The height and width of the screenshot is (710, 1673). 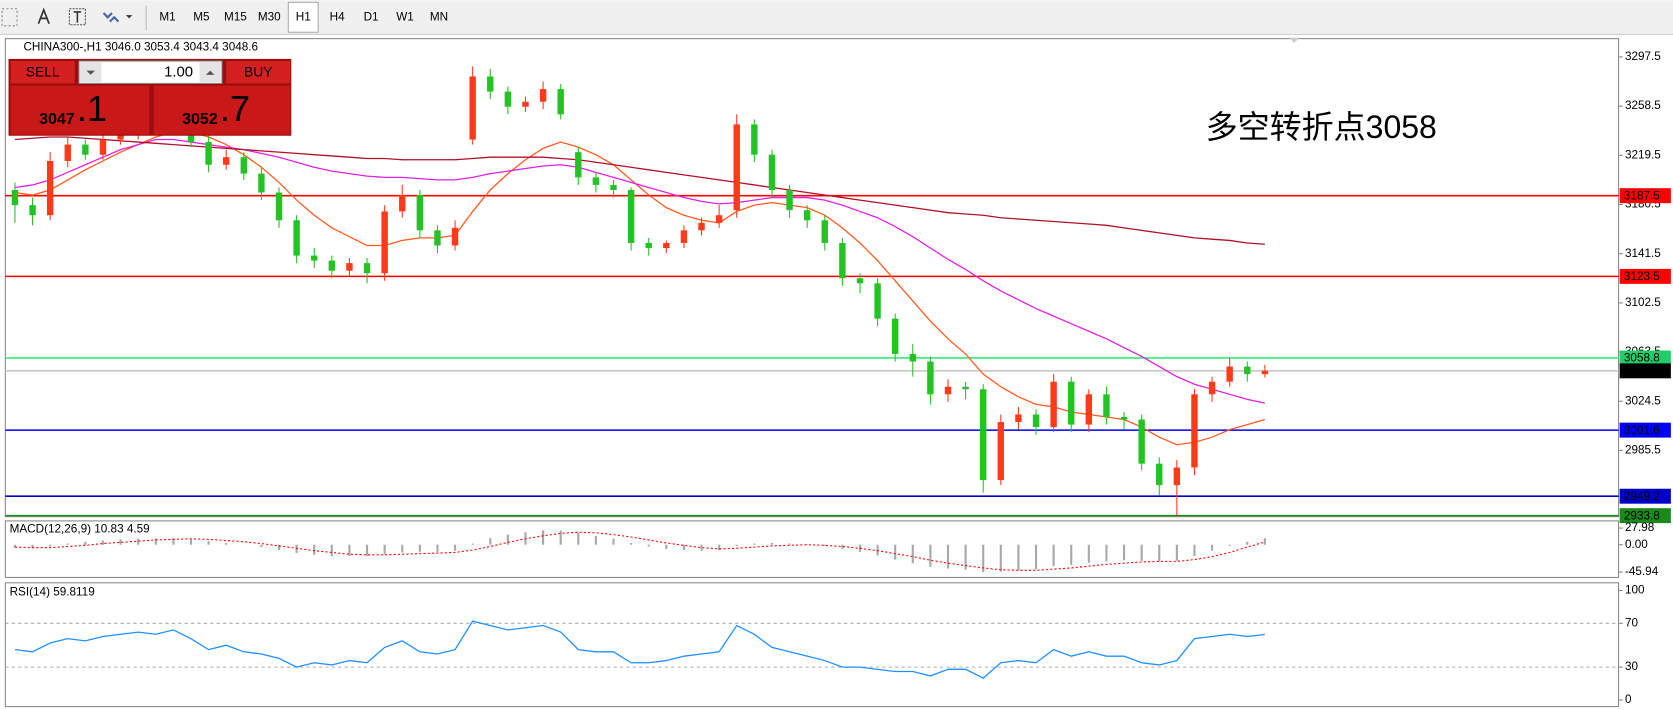 I want to click on timeframe-button: M30, so click(x=269, y=16).